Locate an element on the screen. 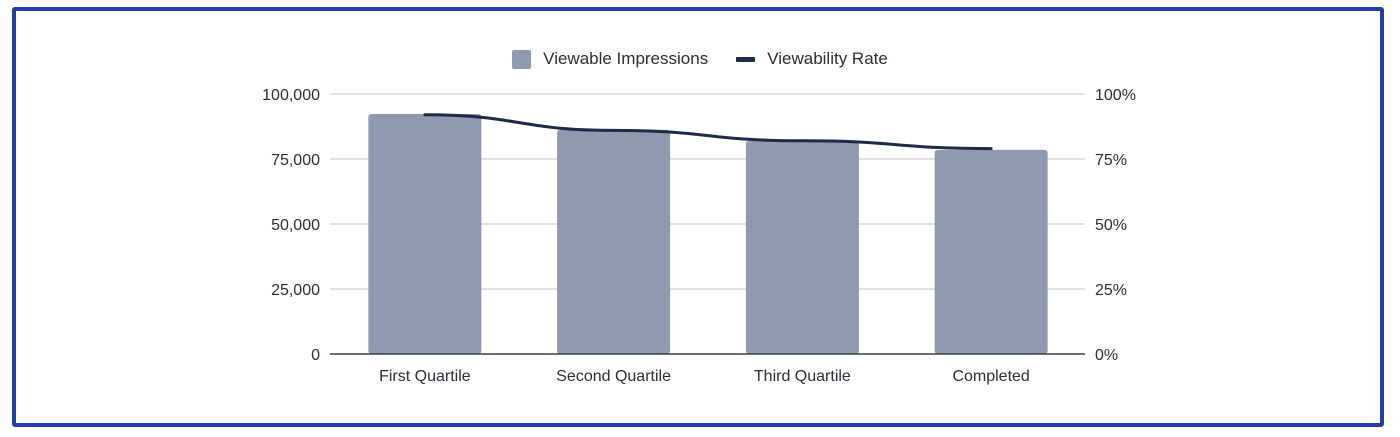 The width and height of the screenshot is (1400, 437). x-axis-label: First Quartile is located at coordinates (425, 376).